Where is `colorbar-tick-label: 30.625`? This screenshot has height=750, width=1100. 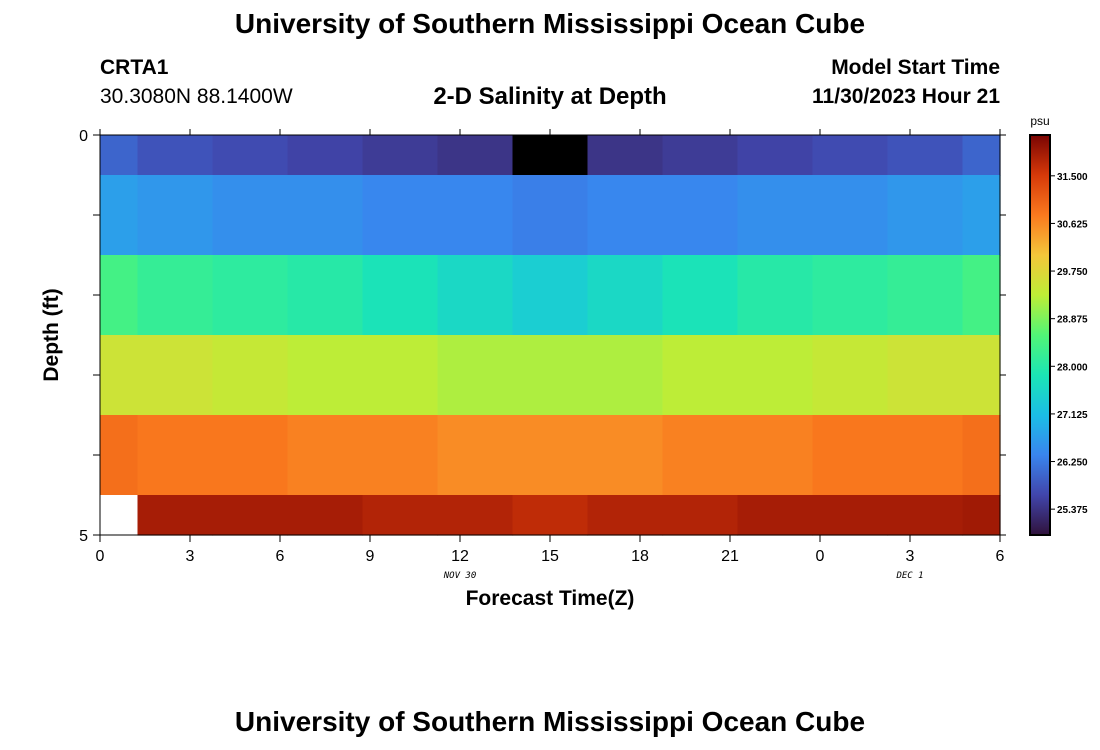
colorbar-tick-label: 30.625 is located at coordinates (1072, 224).